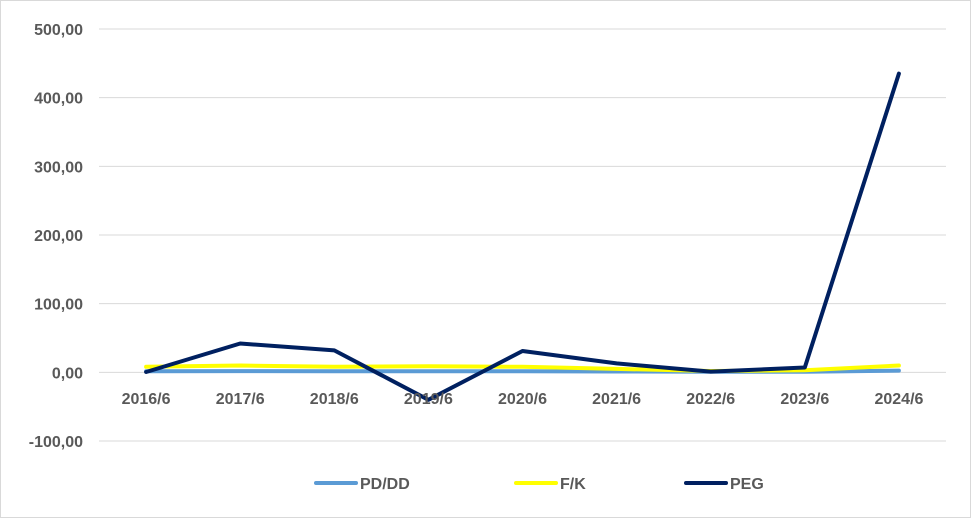  What do you see at coordinates (58, 99) in the screenshot?
I see `y-tick-label: 400,00` at bounding box center [58, 99].